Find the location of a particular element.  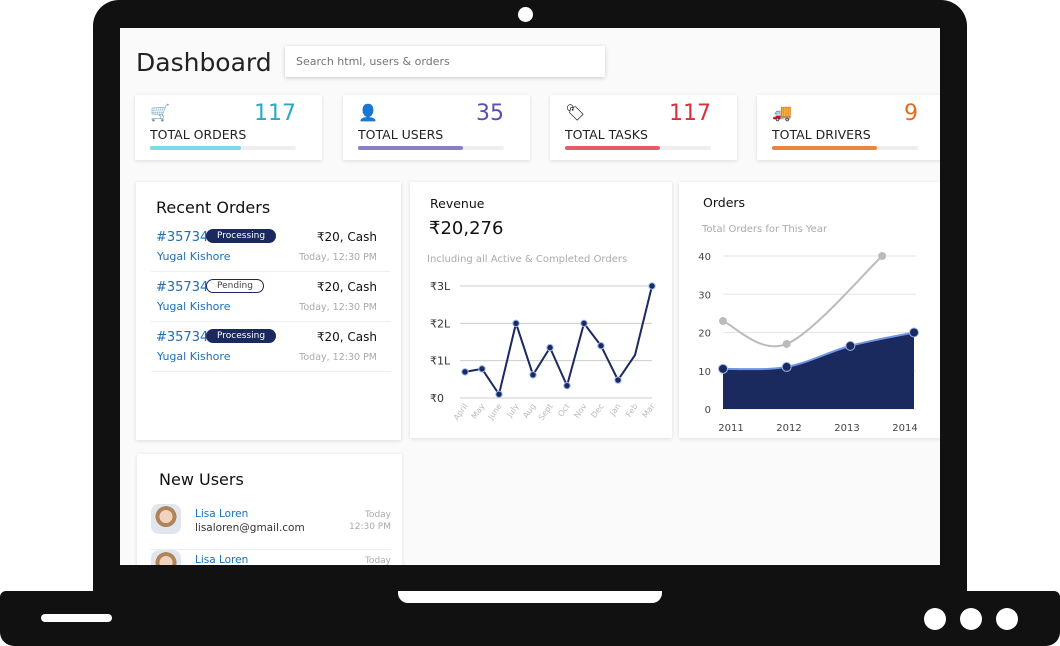

x-tick-label: Nov is located at coordinates (580, 411).